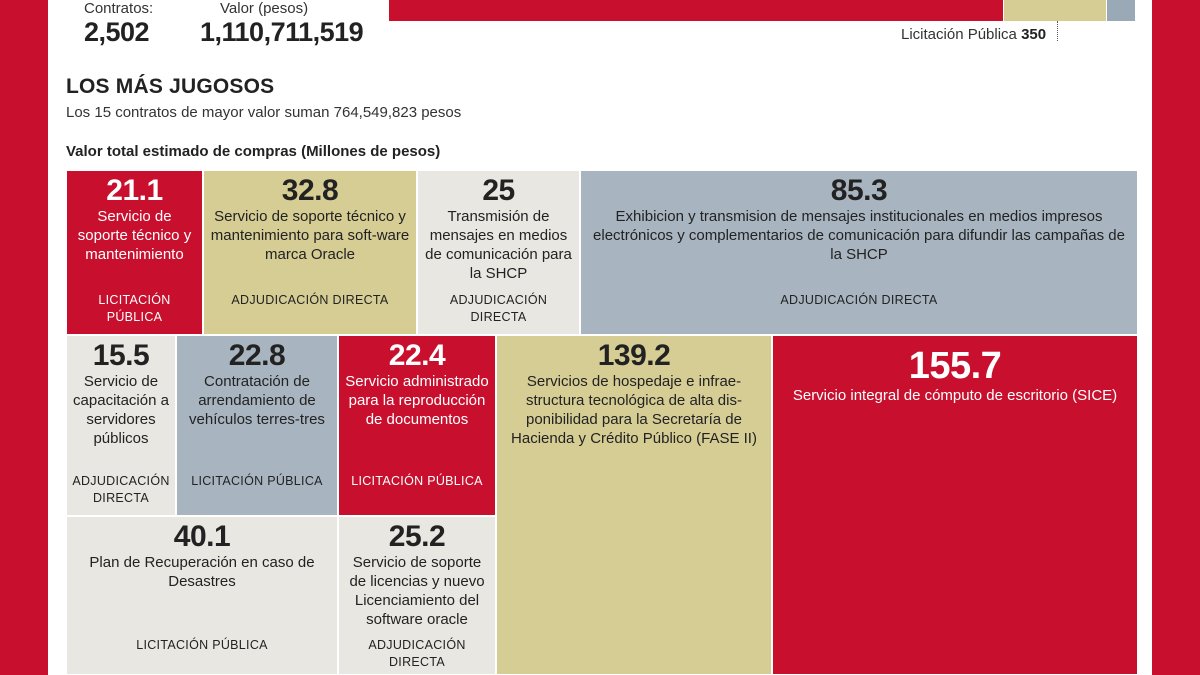 This screenshot has width=1200, height=675. I want to click on cell-value: 25, so click(498, 190).